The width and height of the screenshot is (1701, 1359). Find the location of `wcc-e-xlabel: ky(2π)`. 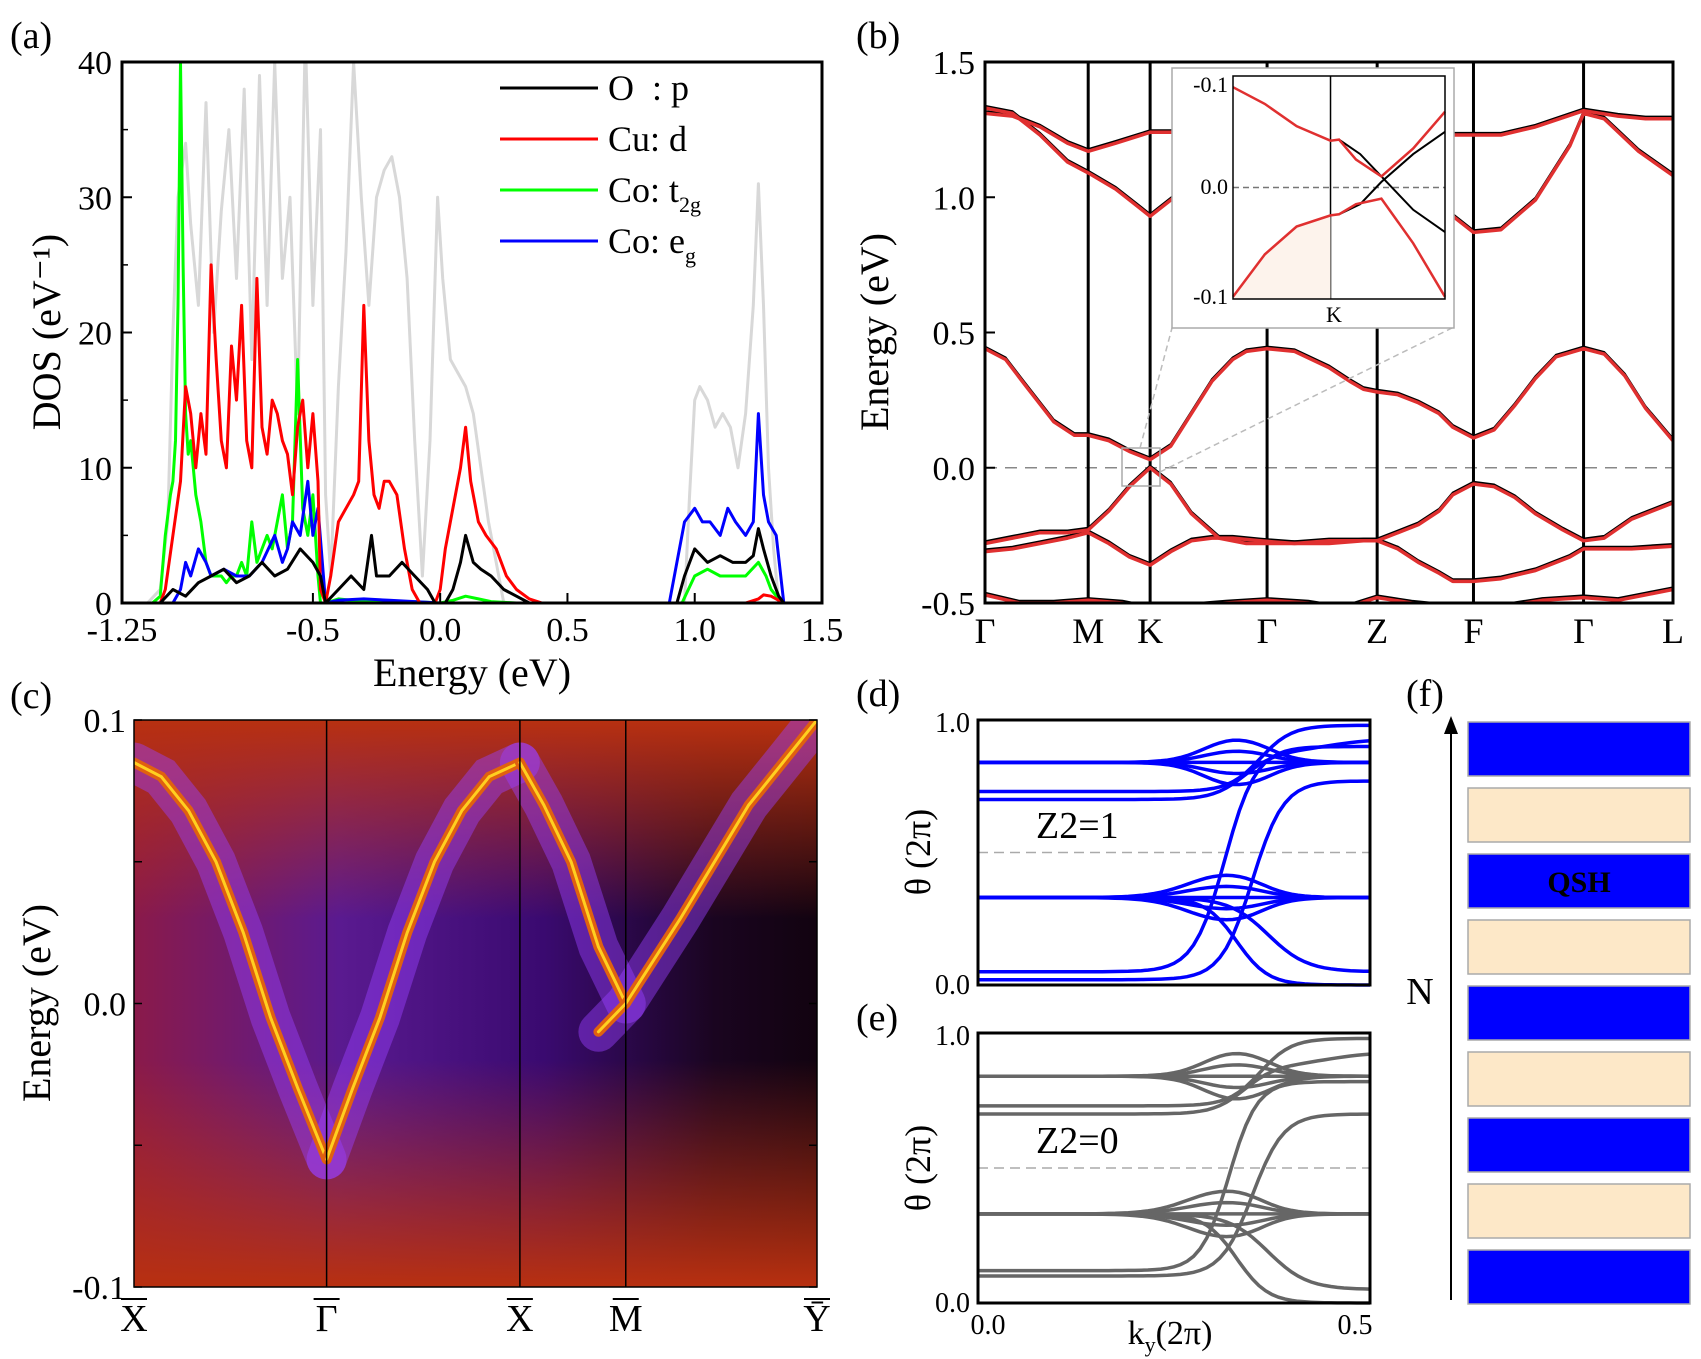

wcc-e-xlabel: ky(2π) is located at coordinates (1170, 1336).